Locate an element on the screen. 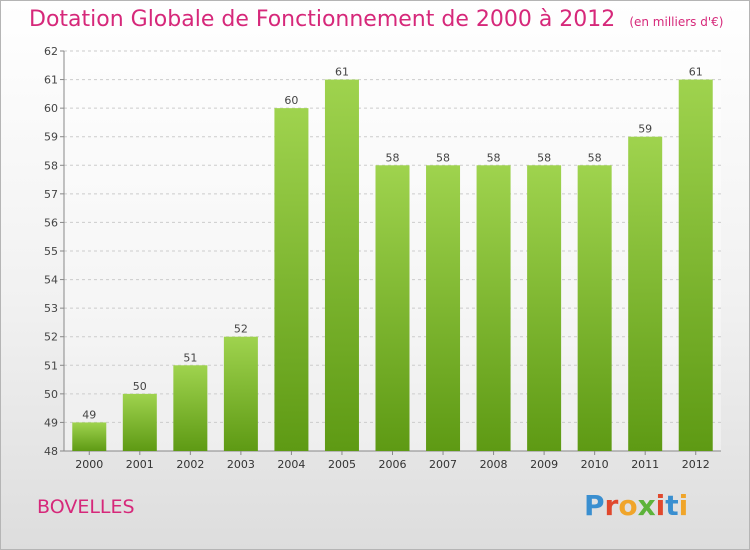 The height and width of the screenshot is (550, 750). bar-value-label: 50 is located at coordinates (140, 386).